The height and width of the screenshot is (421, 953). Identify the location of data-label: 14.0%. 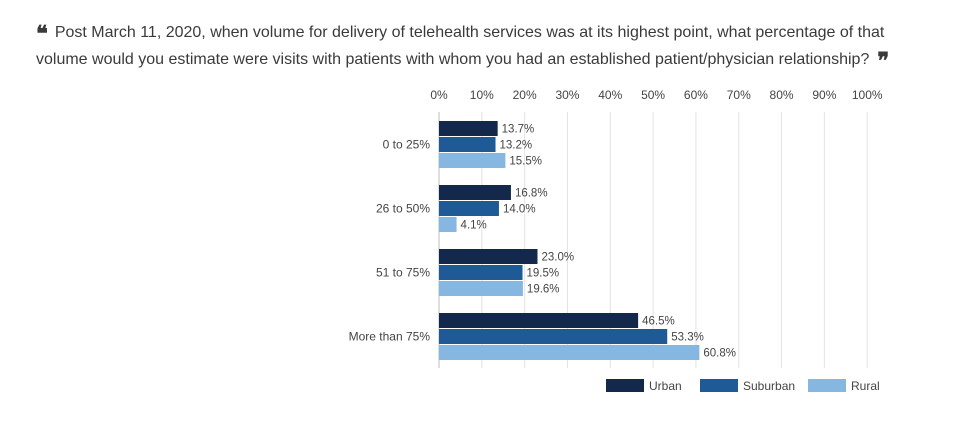
(519, 210).